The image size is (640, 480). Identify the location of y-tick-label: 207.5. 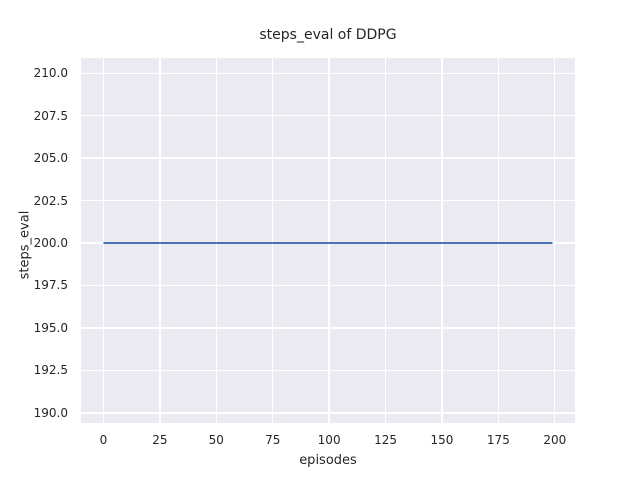
(50, 115).